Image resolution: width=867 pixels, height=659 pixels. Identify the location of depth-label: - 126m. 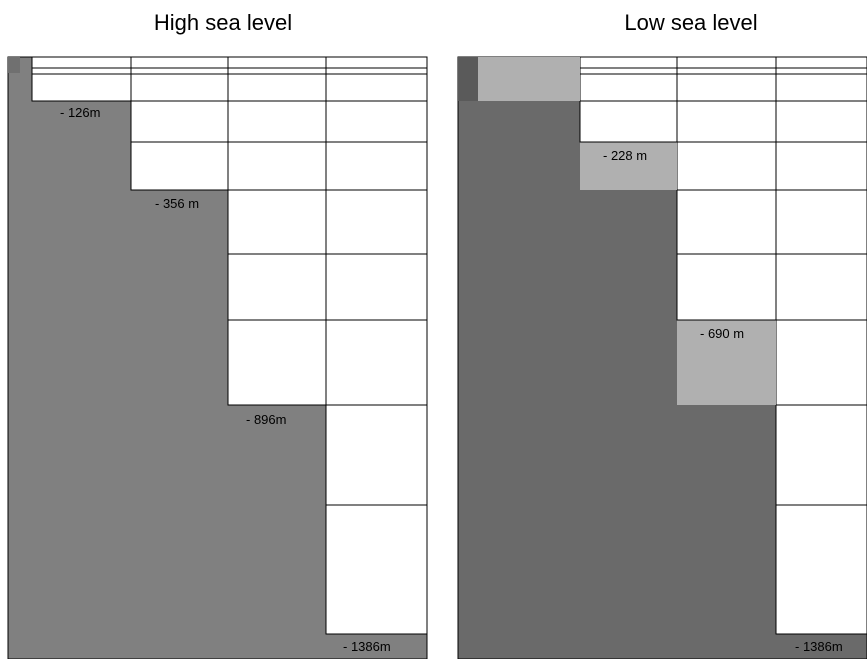
(80, 112).